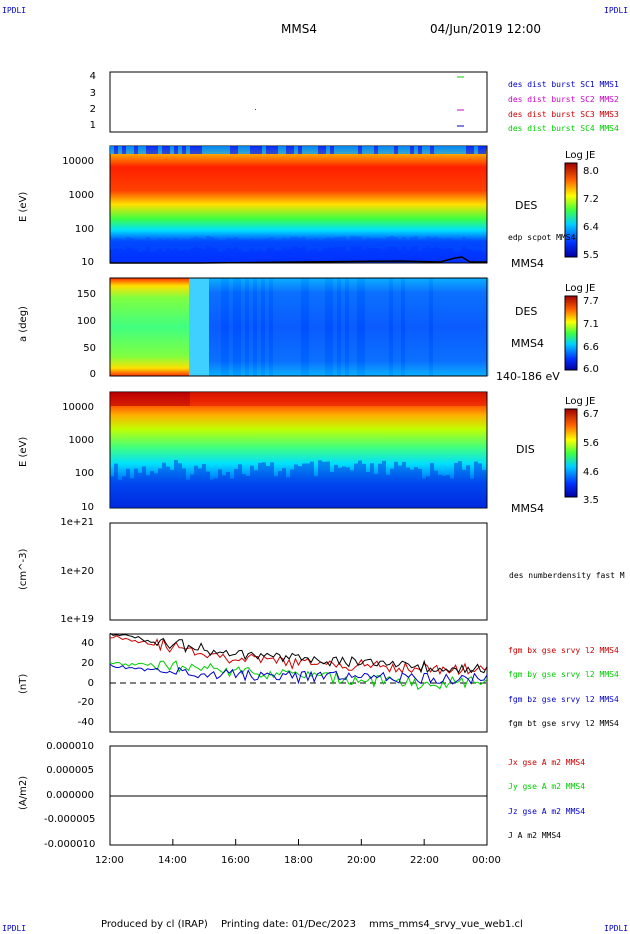 Image resolution: width=630 pixels, height=934 pixels. What do you see at coordinates (23, 324) in the screenshot?
I see `pitch-ylabel: a (deg)` at bounding box center [23, 324].